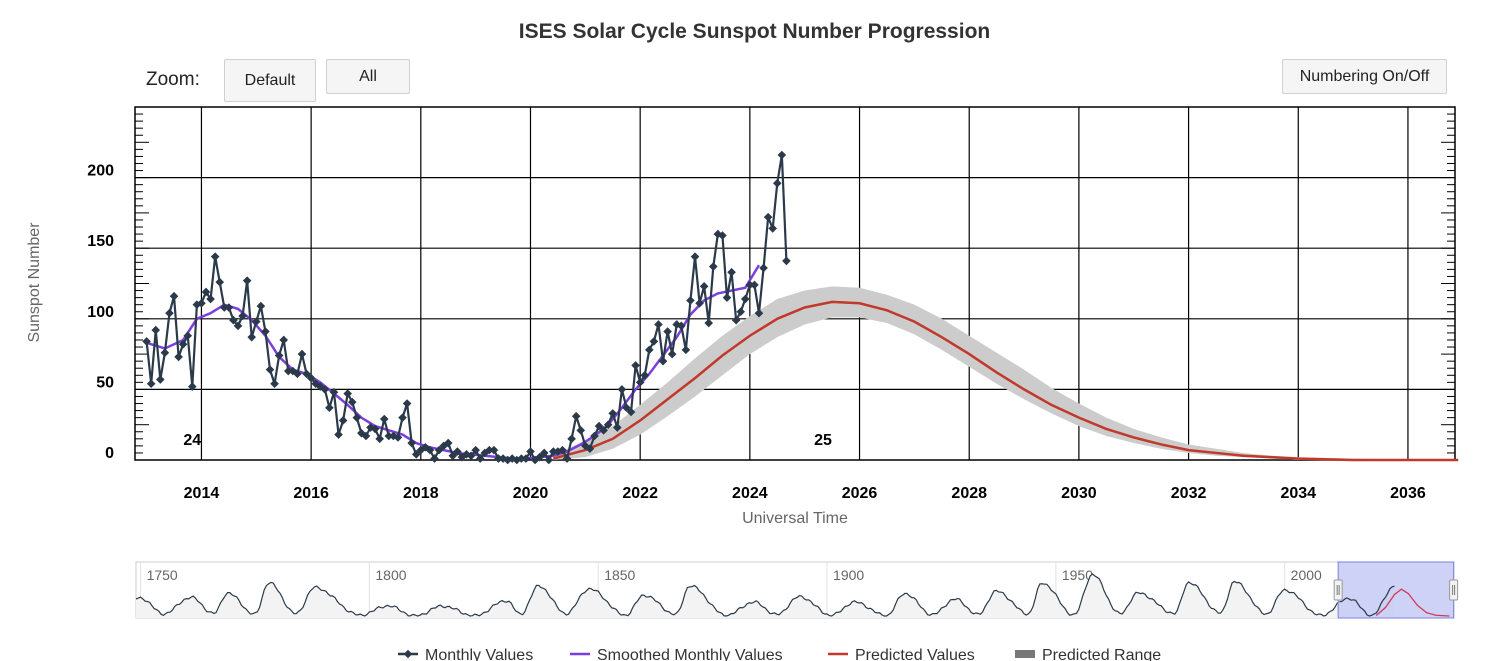 This screenshot has height=661, width=1509. Describe the element at coordinates (1408, 493) in the screenshot. I see `x-tick-label: 2036` at that location.